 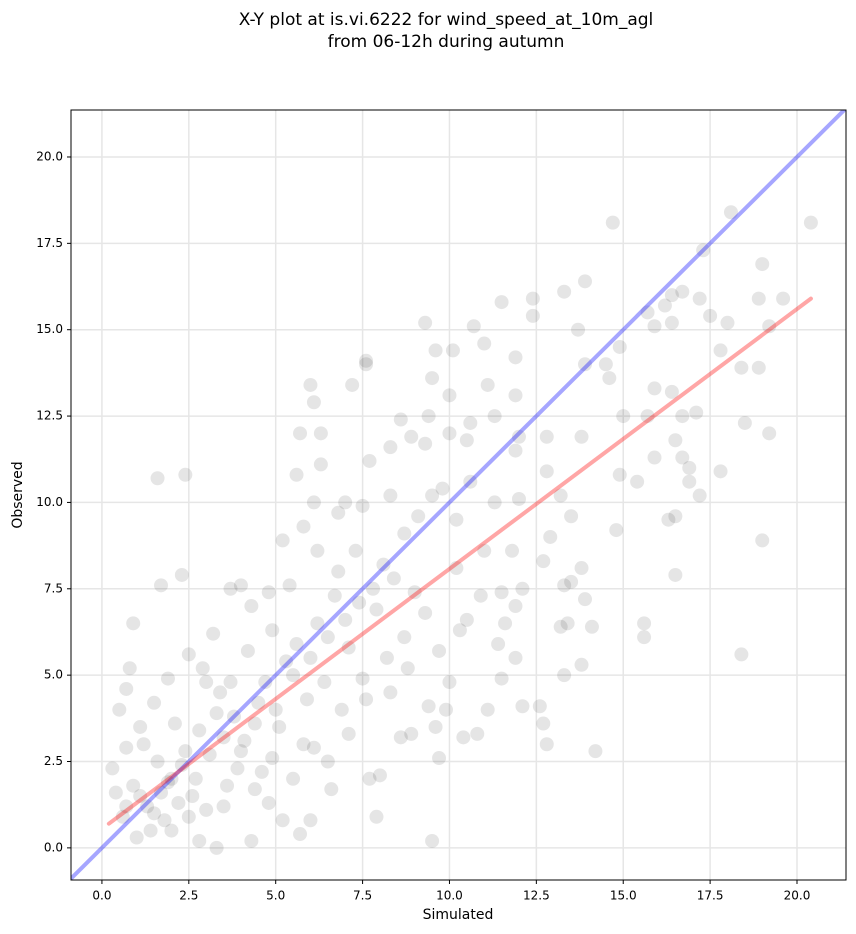 I want to click on x-tick-label: 5.0, so click(x=275, y=896).